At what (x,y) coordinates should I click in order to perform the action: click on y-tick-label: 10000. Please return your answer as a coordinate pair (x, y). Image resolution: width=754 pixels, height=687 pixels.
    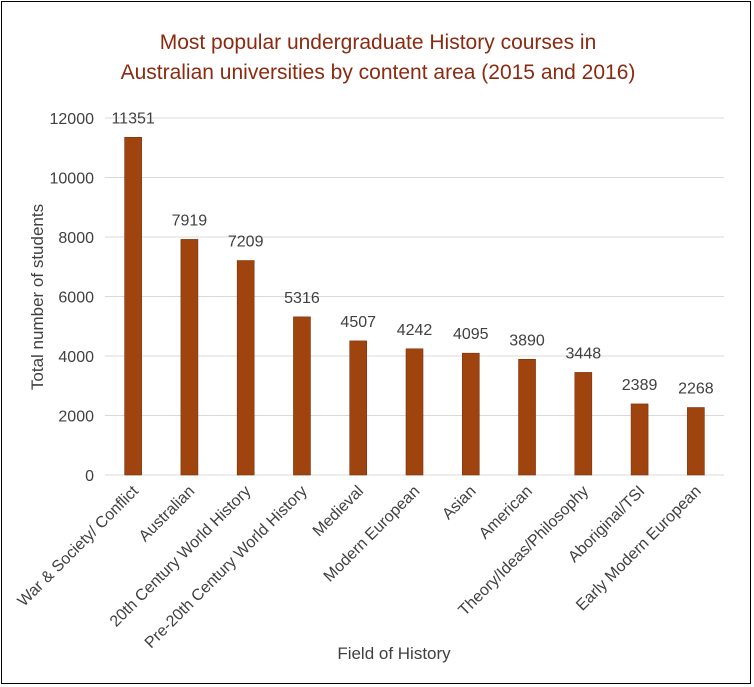
    Looking at the image, I should click on (72, 179).